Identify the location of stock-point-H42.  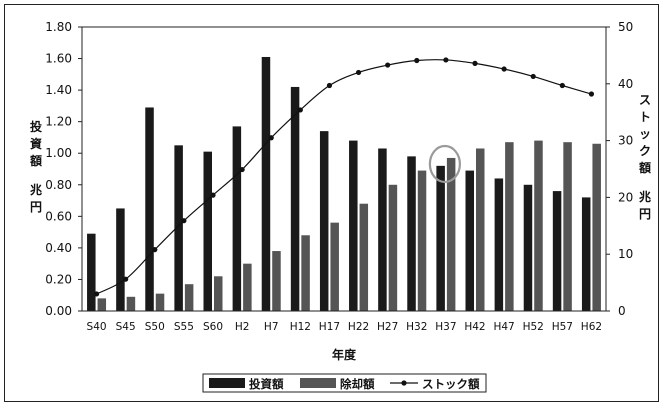
(475, 63).